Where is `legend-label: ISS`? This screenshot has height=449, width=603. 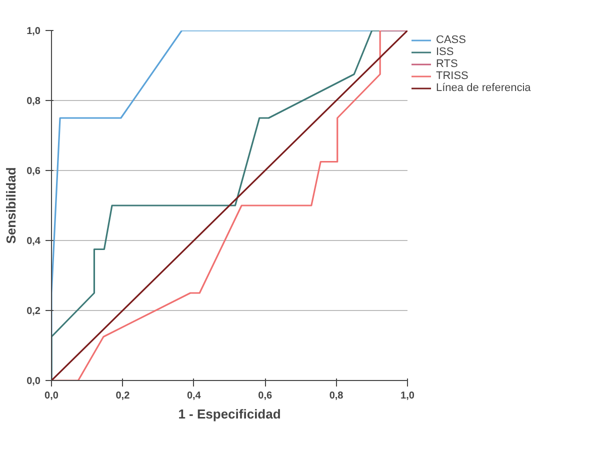 legend-label: ISS is located at coordinates (445, 52).